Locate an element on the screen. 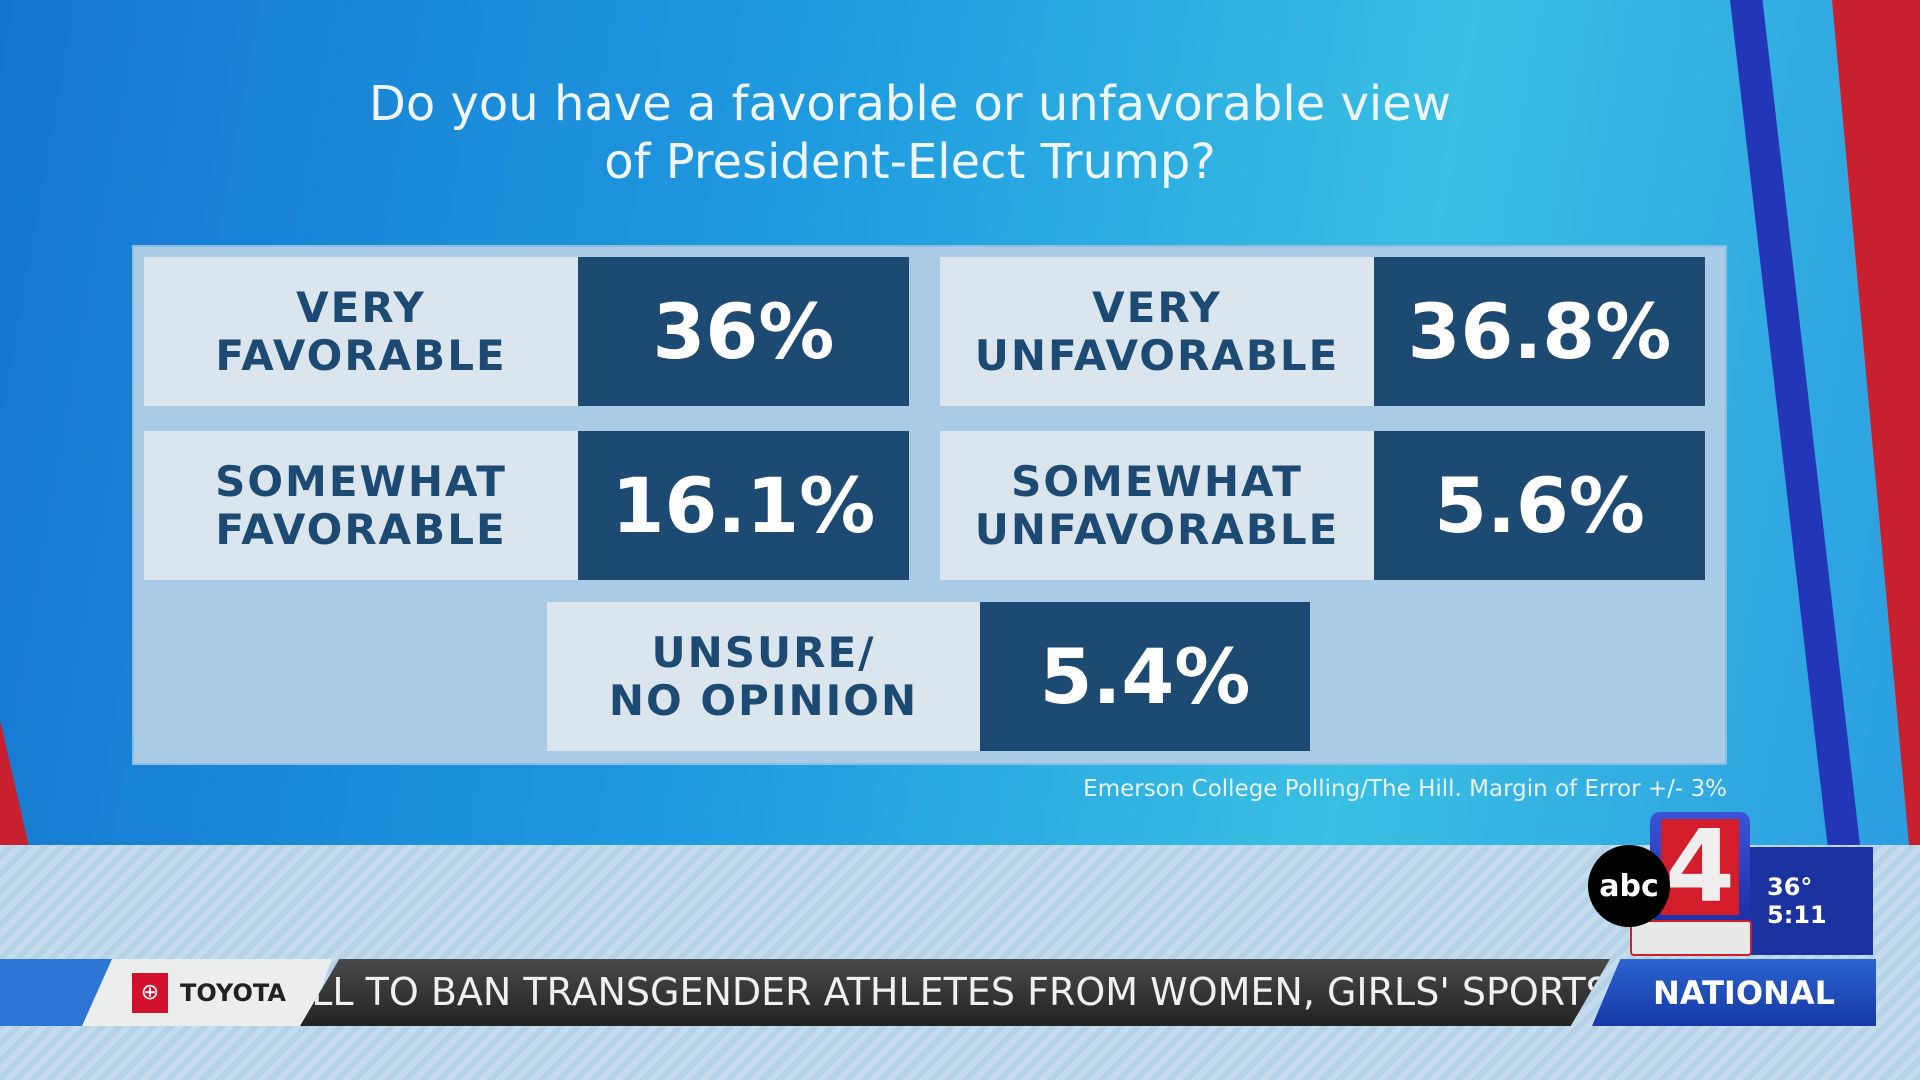 Image resolution: width=1920 pixels, height=1080 pixels. very-favorable-label: VERY FAVORABLE is located at coordinates (361, 331).